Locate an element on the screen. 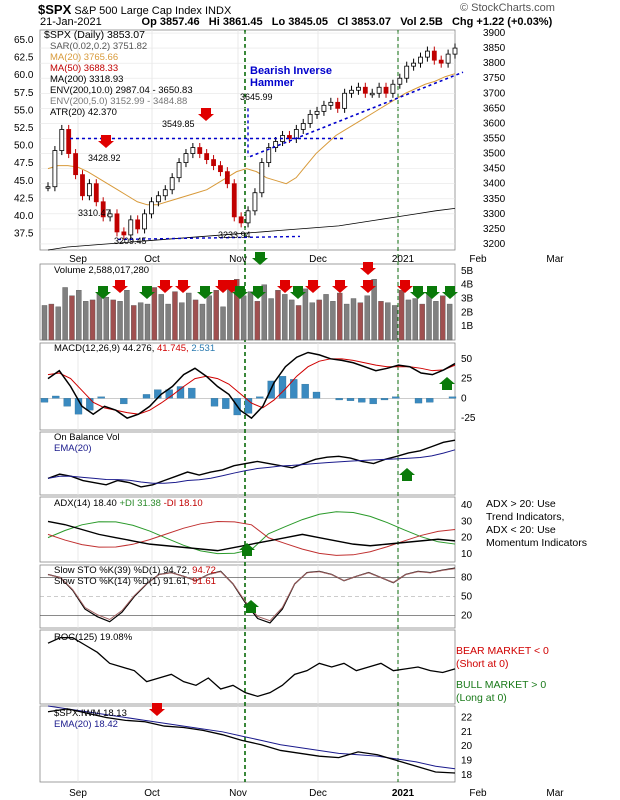 Image resolution: width=620 pixels, height=800 pixels. trendline is located at coordinates (356, 114).